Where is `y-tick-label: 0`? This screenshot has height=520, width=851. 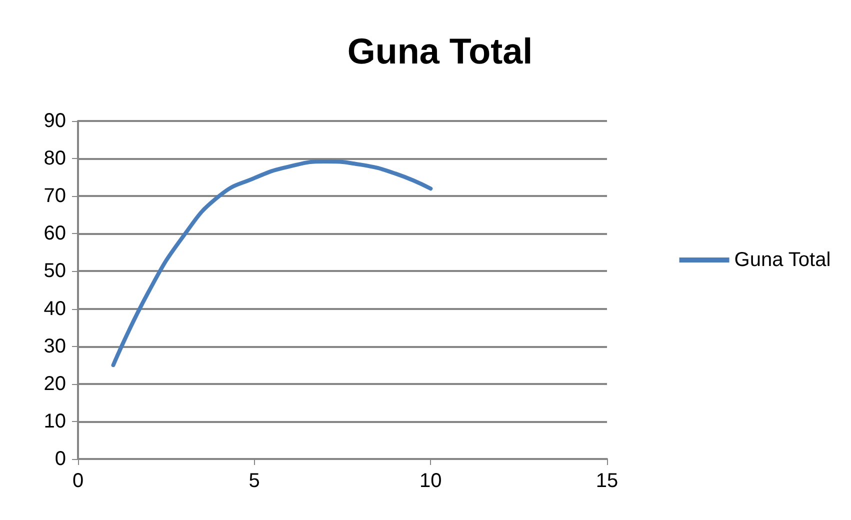 y-tick-label: 0 is located at coordinates (60, 459).